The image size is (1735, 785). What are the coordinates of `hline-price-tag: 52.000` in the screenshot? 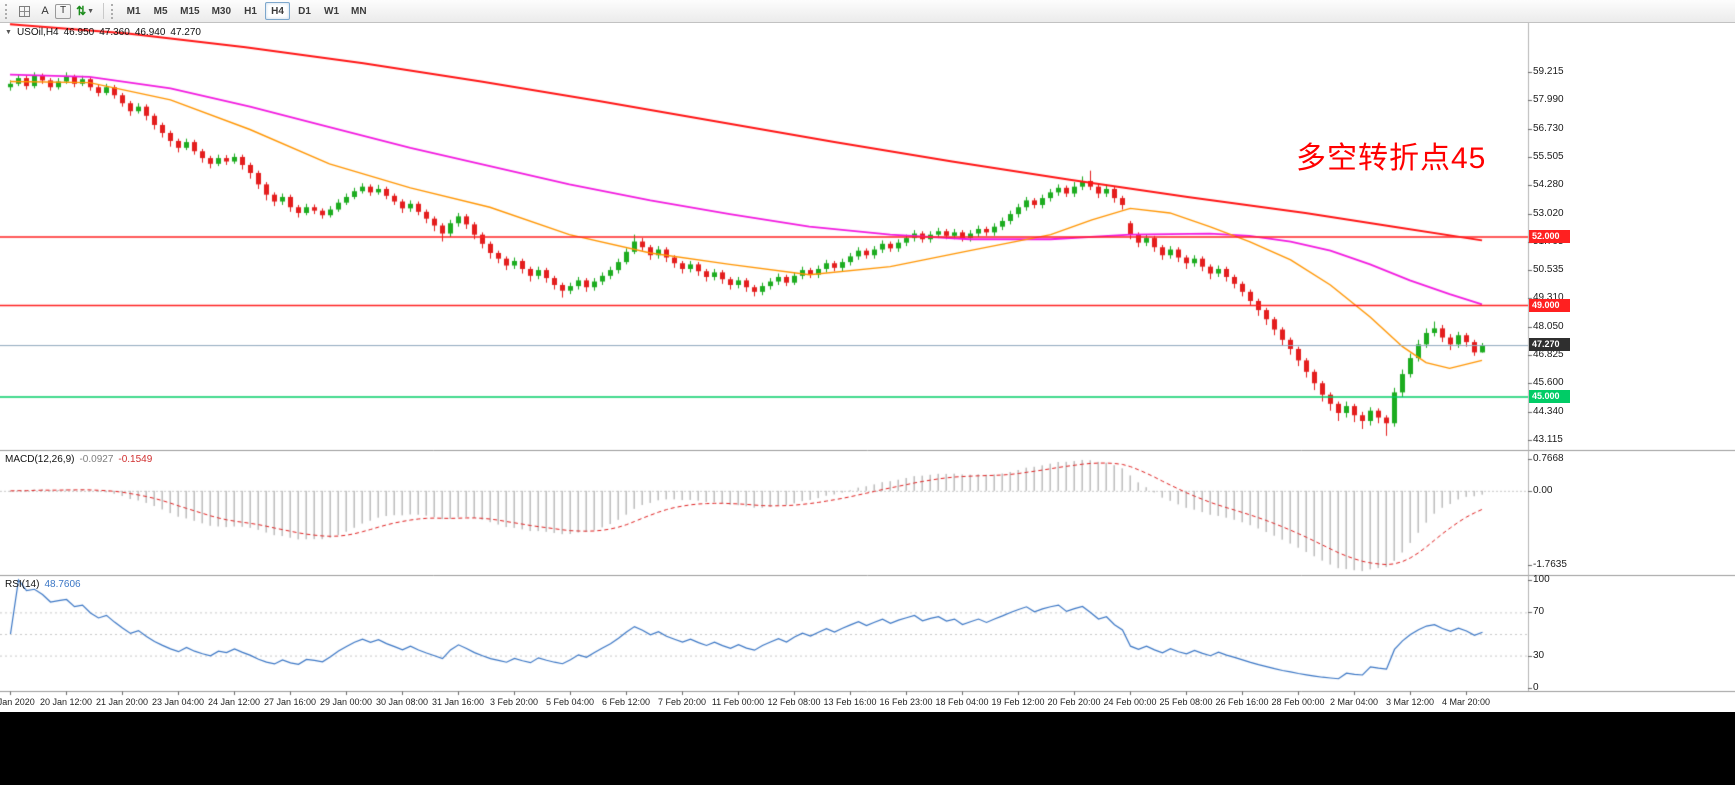 It's located at (1549, 236).